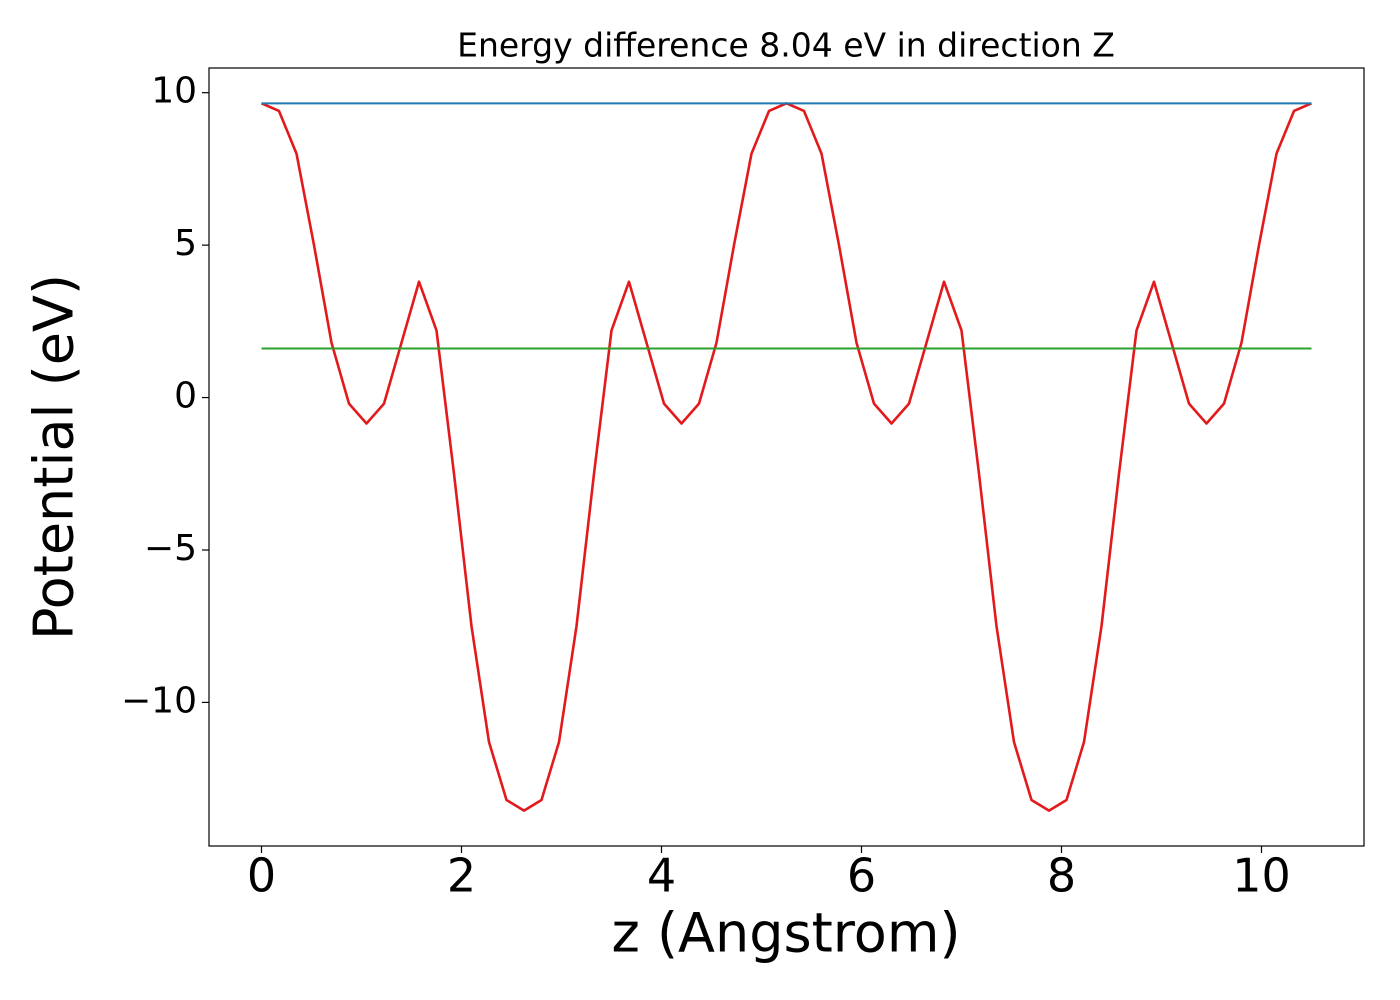 The height and width of the screenshot is (1000, 1400). Describe the element at coordinates (185, 396) in the screenshot. I see `y-tick-label: 0` at that location.